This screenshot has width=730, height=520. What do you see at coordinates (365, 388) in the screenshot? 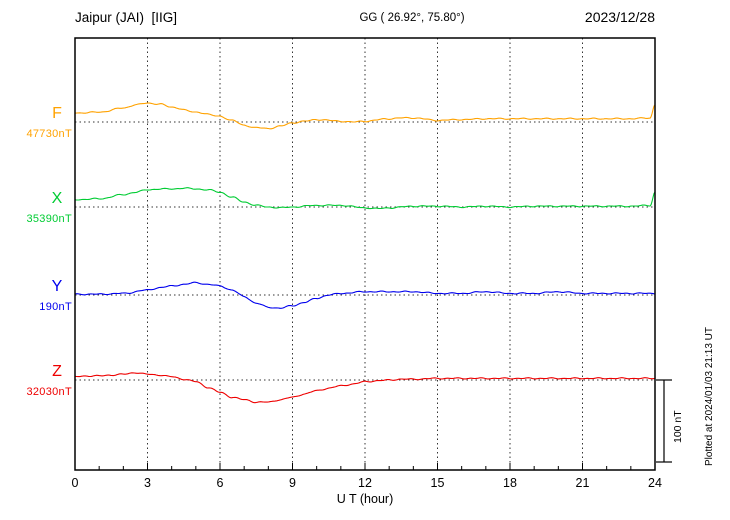
I see `trace-Z` at bounding box center [365, 388].